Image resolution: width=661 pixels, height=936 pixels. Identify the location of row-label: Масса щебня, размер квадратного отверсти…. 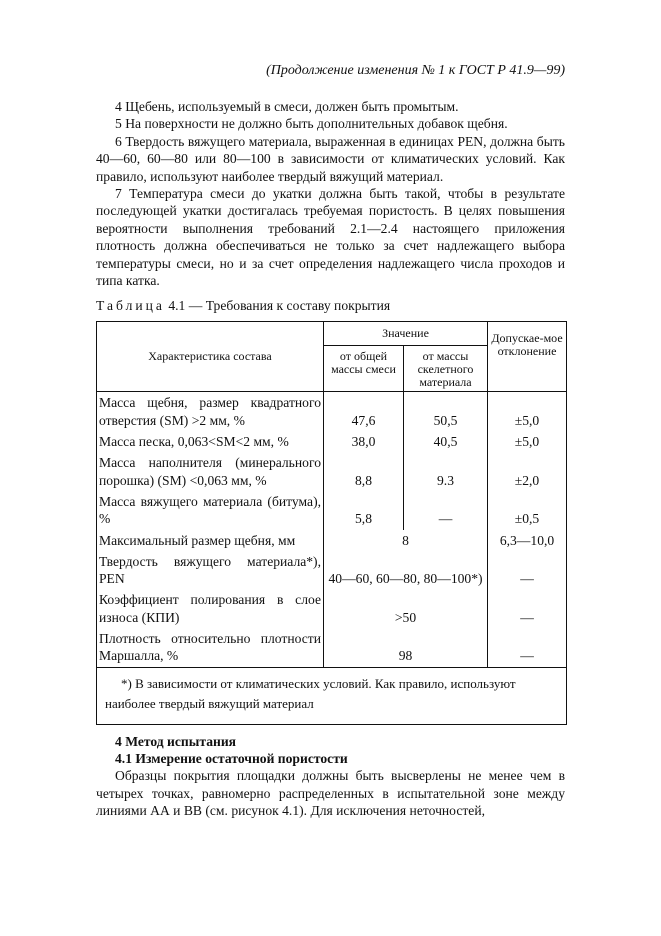
(210, 411).